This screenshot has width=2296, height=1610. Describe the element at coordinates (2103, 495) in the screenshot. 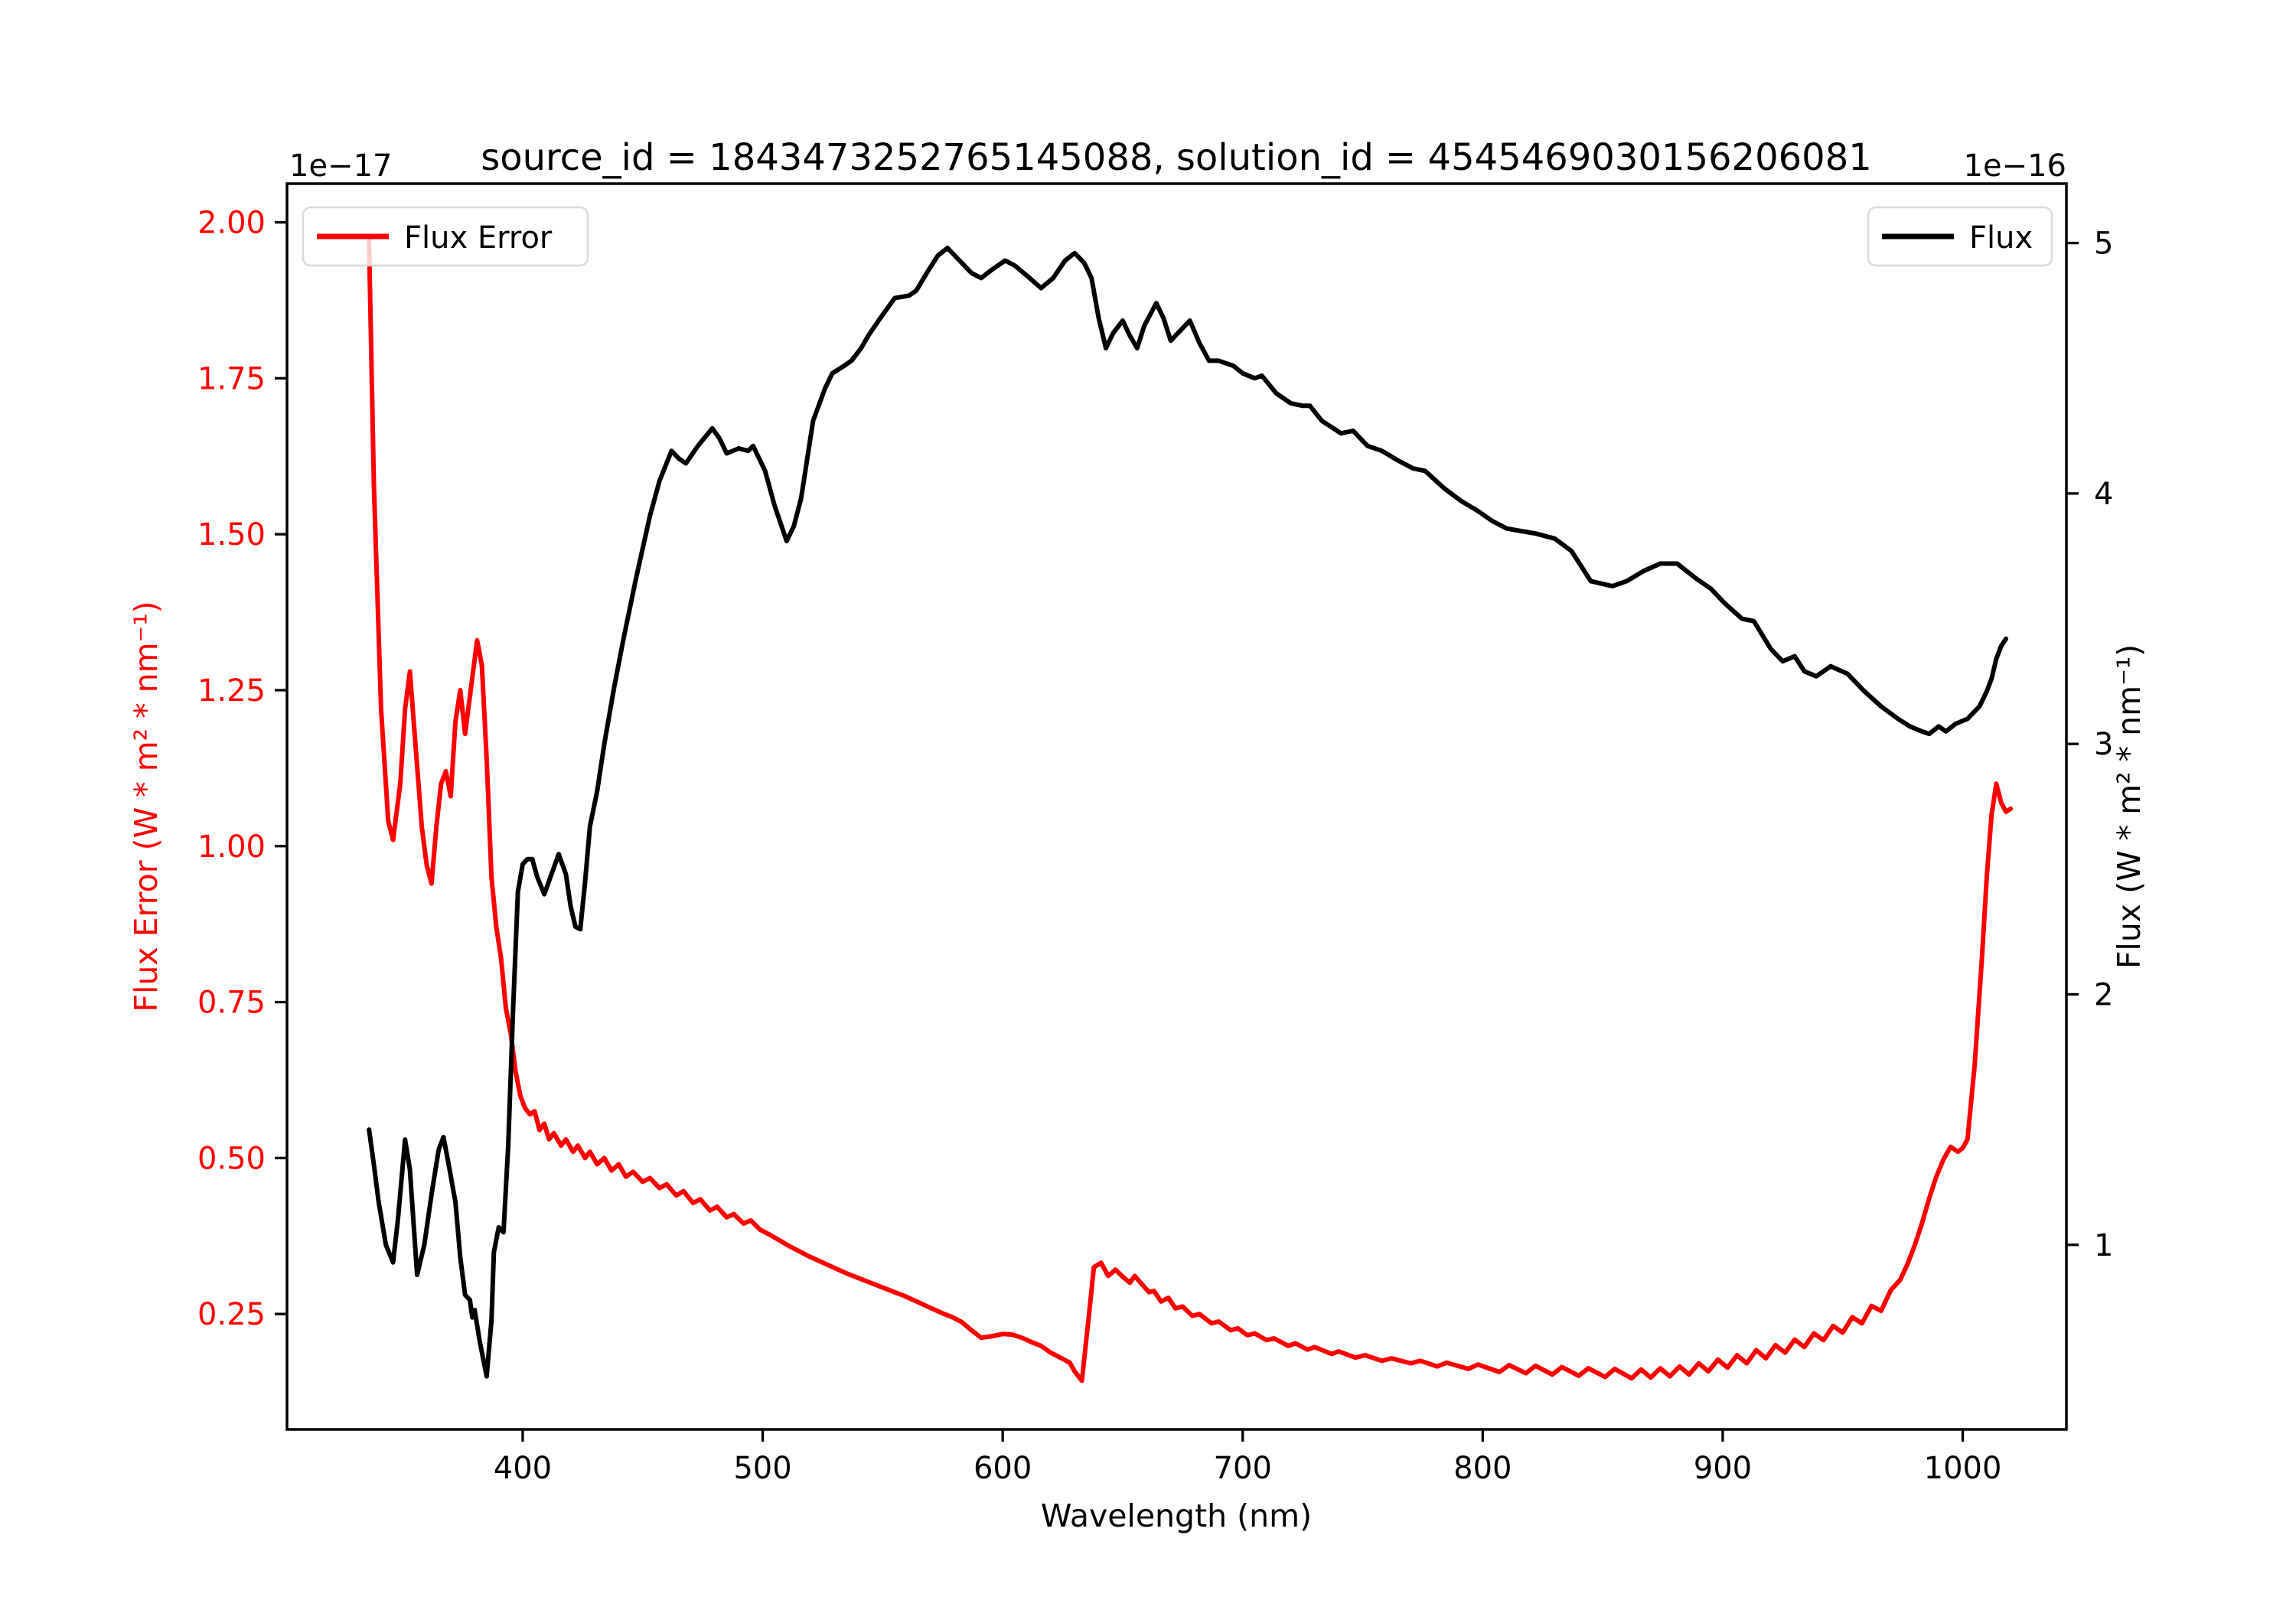

I see `right-y-tick-label: 4` at that location.